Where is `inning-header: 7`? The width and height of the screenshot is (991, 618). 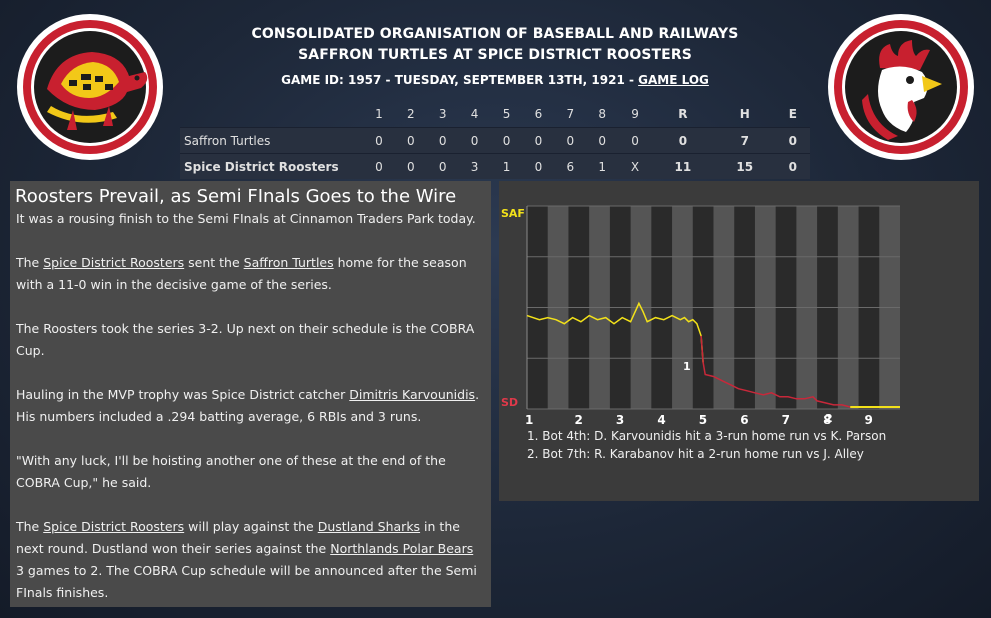
inning-header: 7 is located at coordinates (570, 114).